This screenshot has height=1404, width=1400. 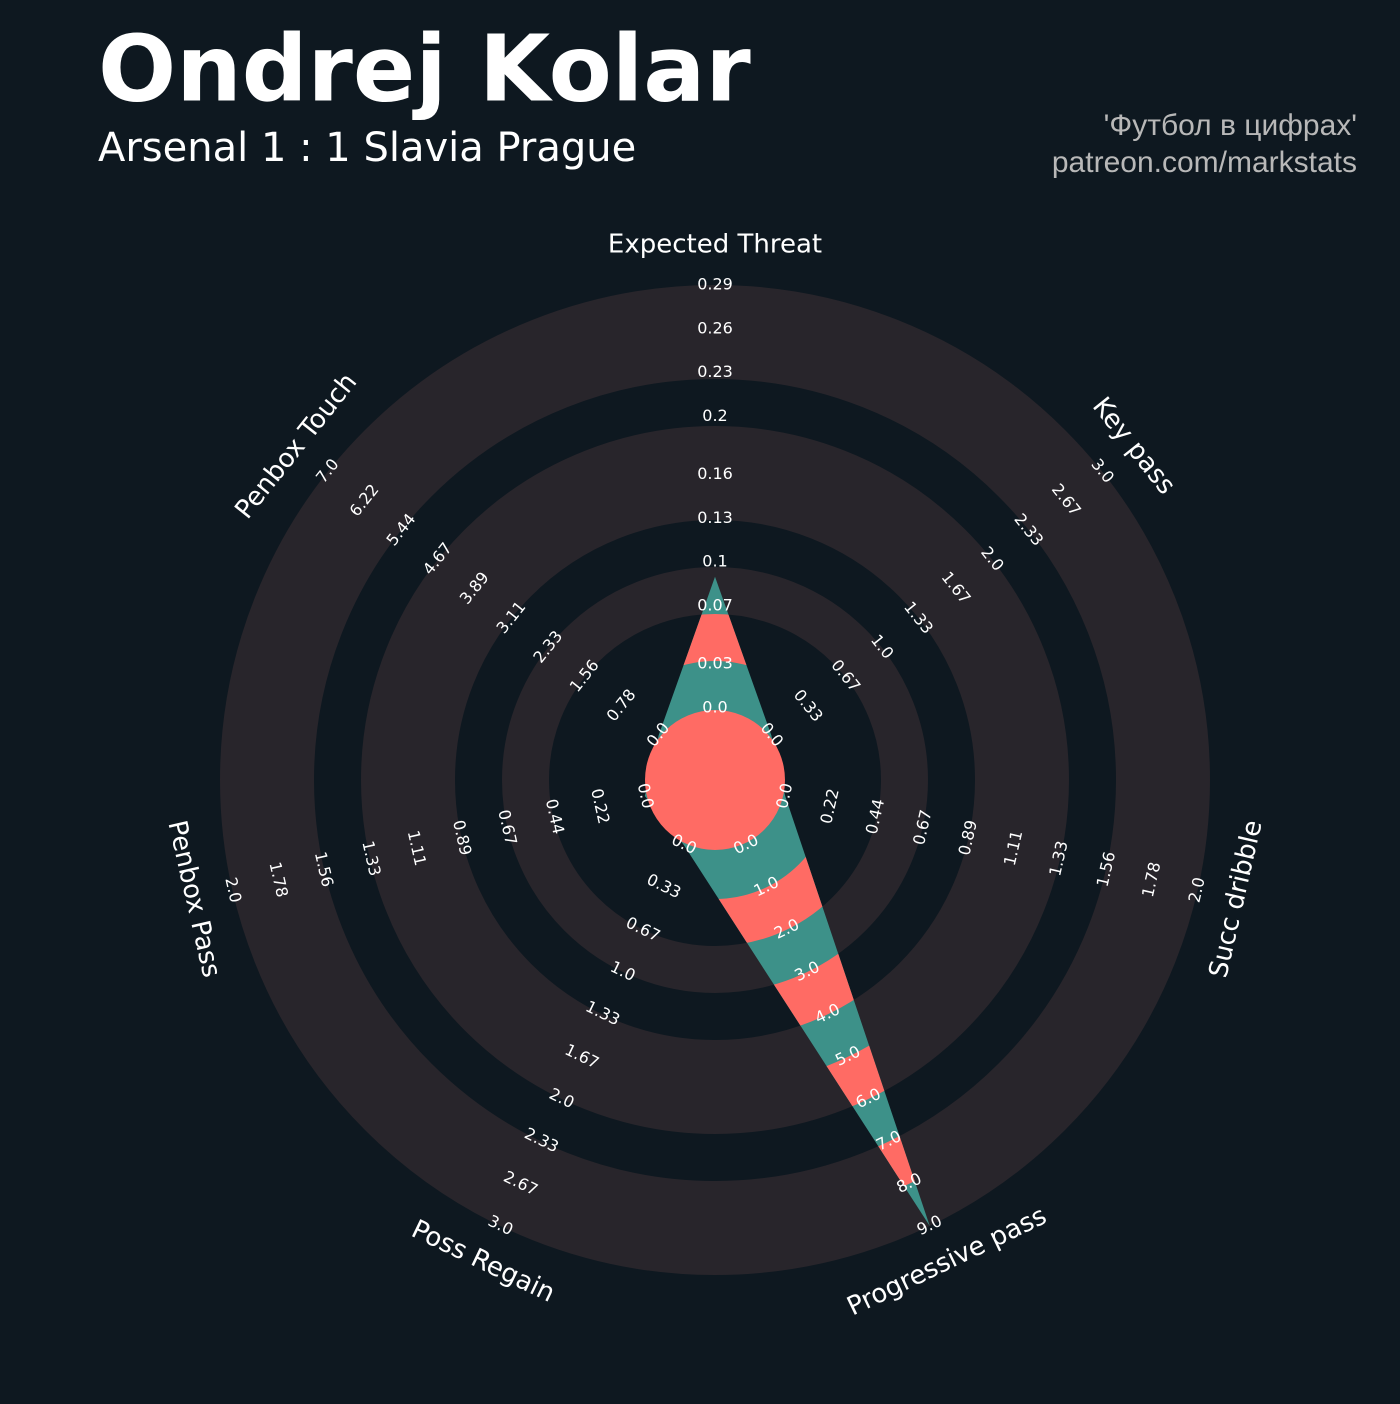 I want to click on inner-circle, so click(x=715, y=780).